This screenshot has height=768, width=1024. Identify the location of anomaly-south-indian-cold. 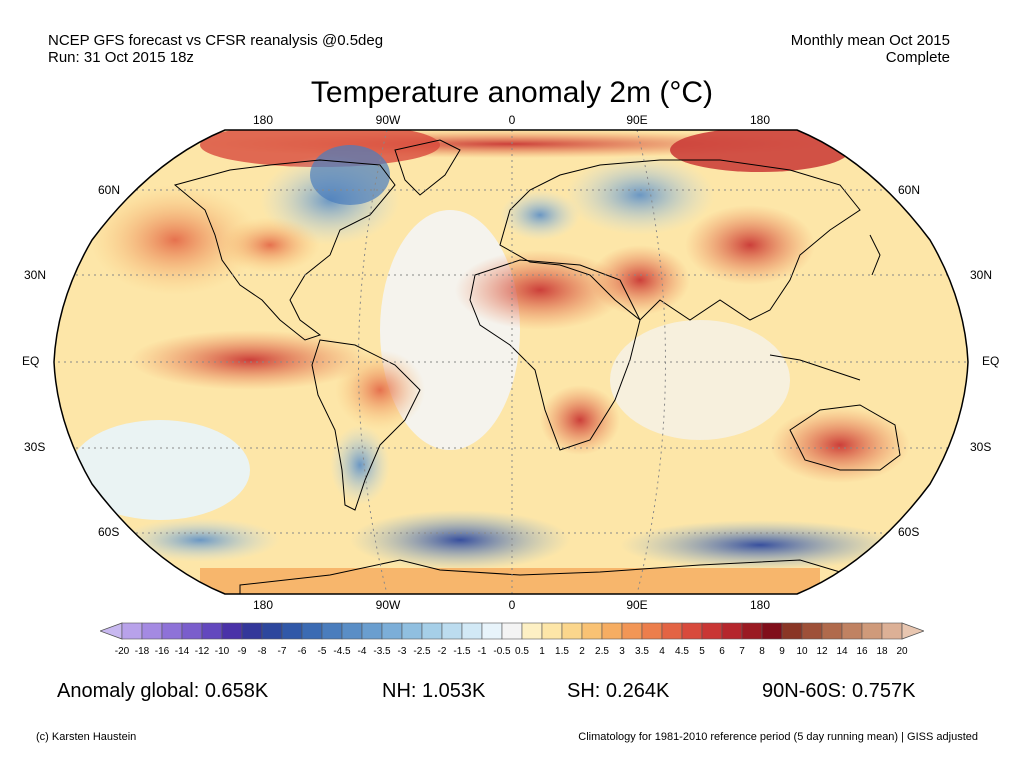
(760, 545).